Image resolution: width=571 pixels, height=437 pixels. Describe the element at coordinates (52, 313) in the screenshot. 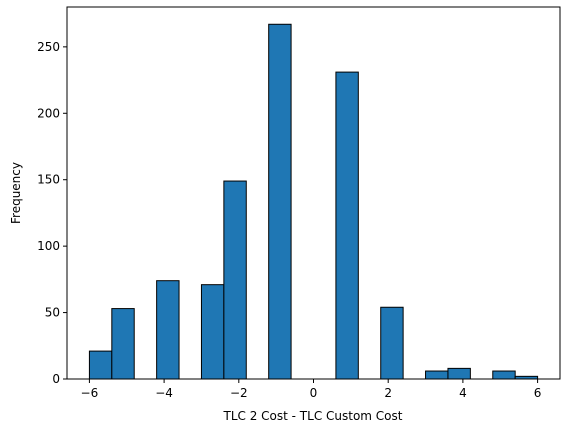

I see `y-tick-label: 50` at that location.